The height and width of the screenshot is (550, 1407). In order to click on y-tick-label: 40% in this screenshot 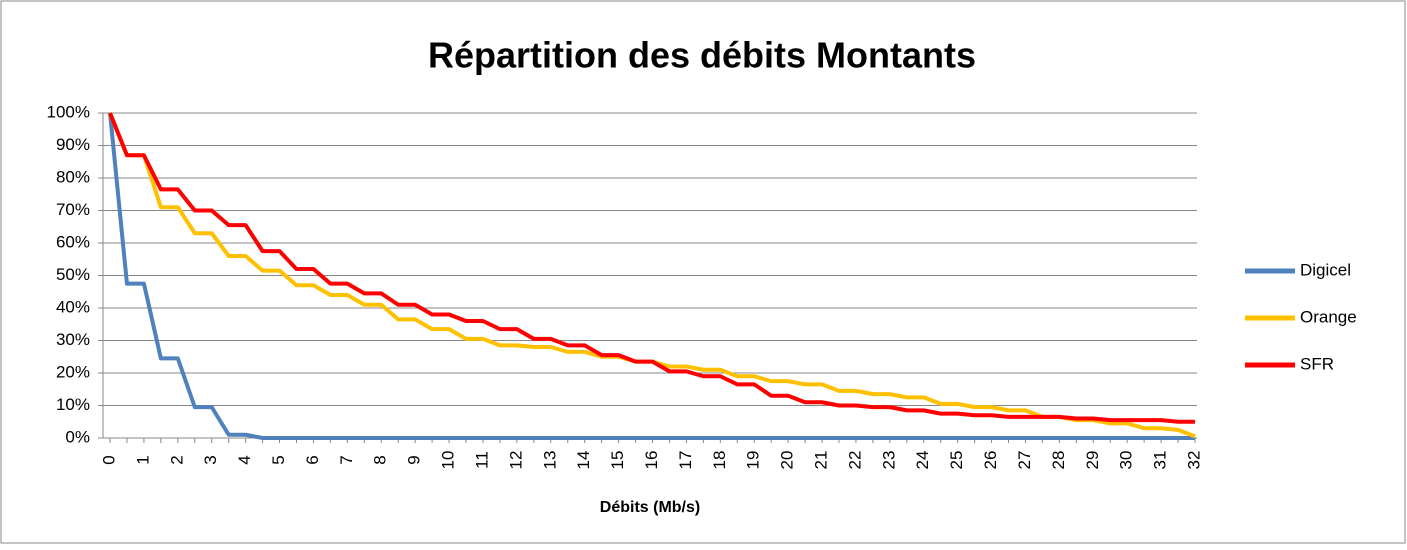, I will do `click(73, 306)`.